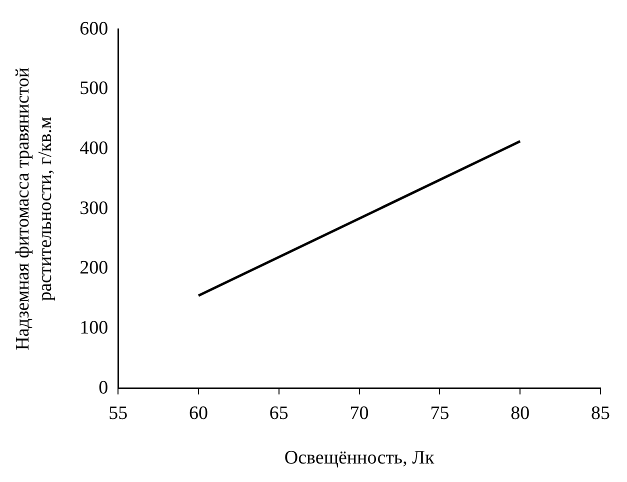 This screenshot has width=627, height=482. Describe the element at coordinates (94, 29) in the screenshot. I see `y-tick-label: 600` at that location.